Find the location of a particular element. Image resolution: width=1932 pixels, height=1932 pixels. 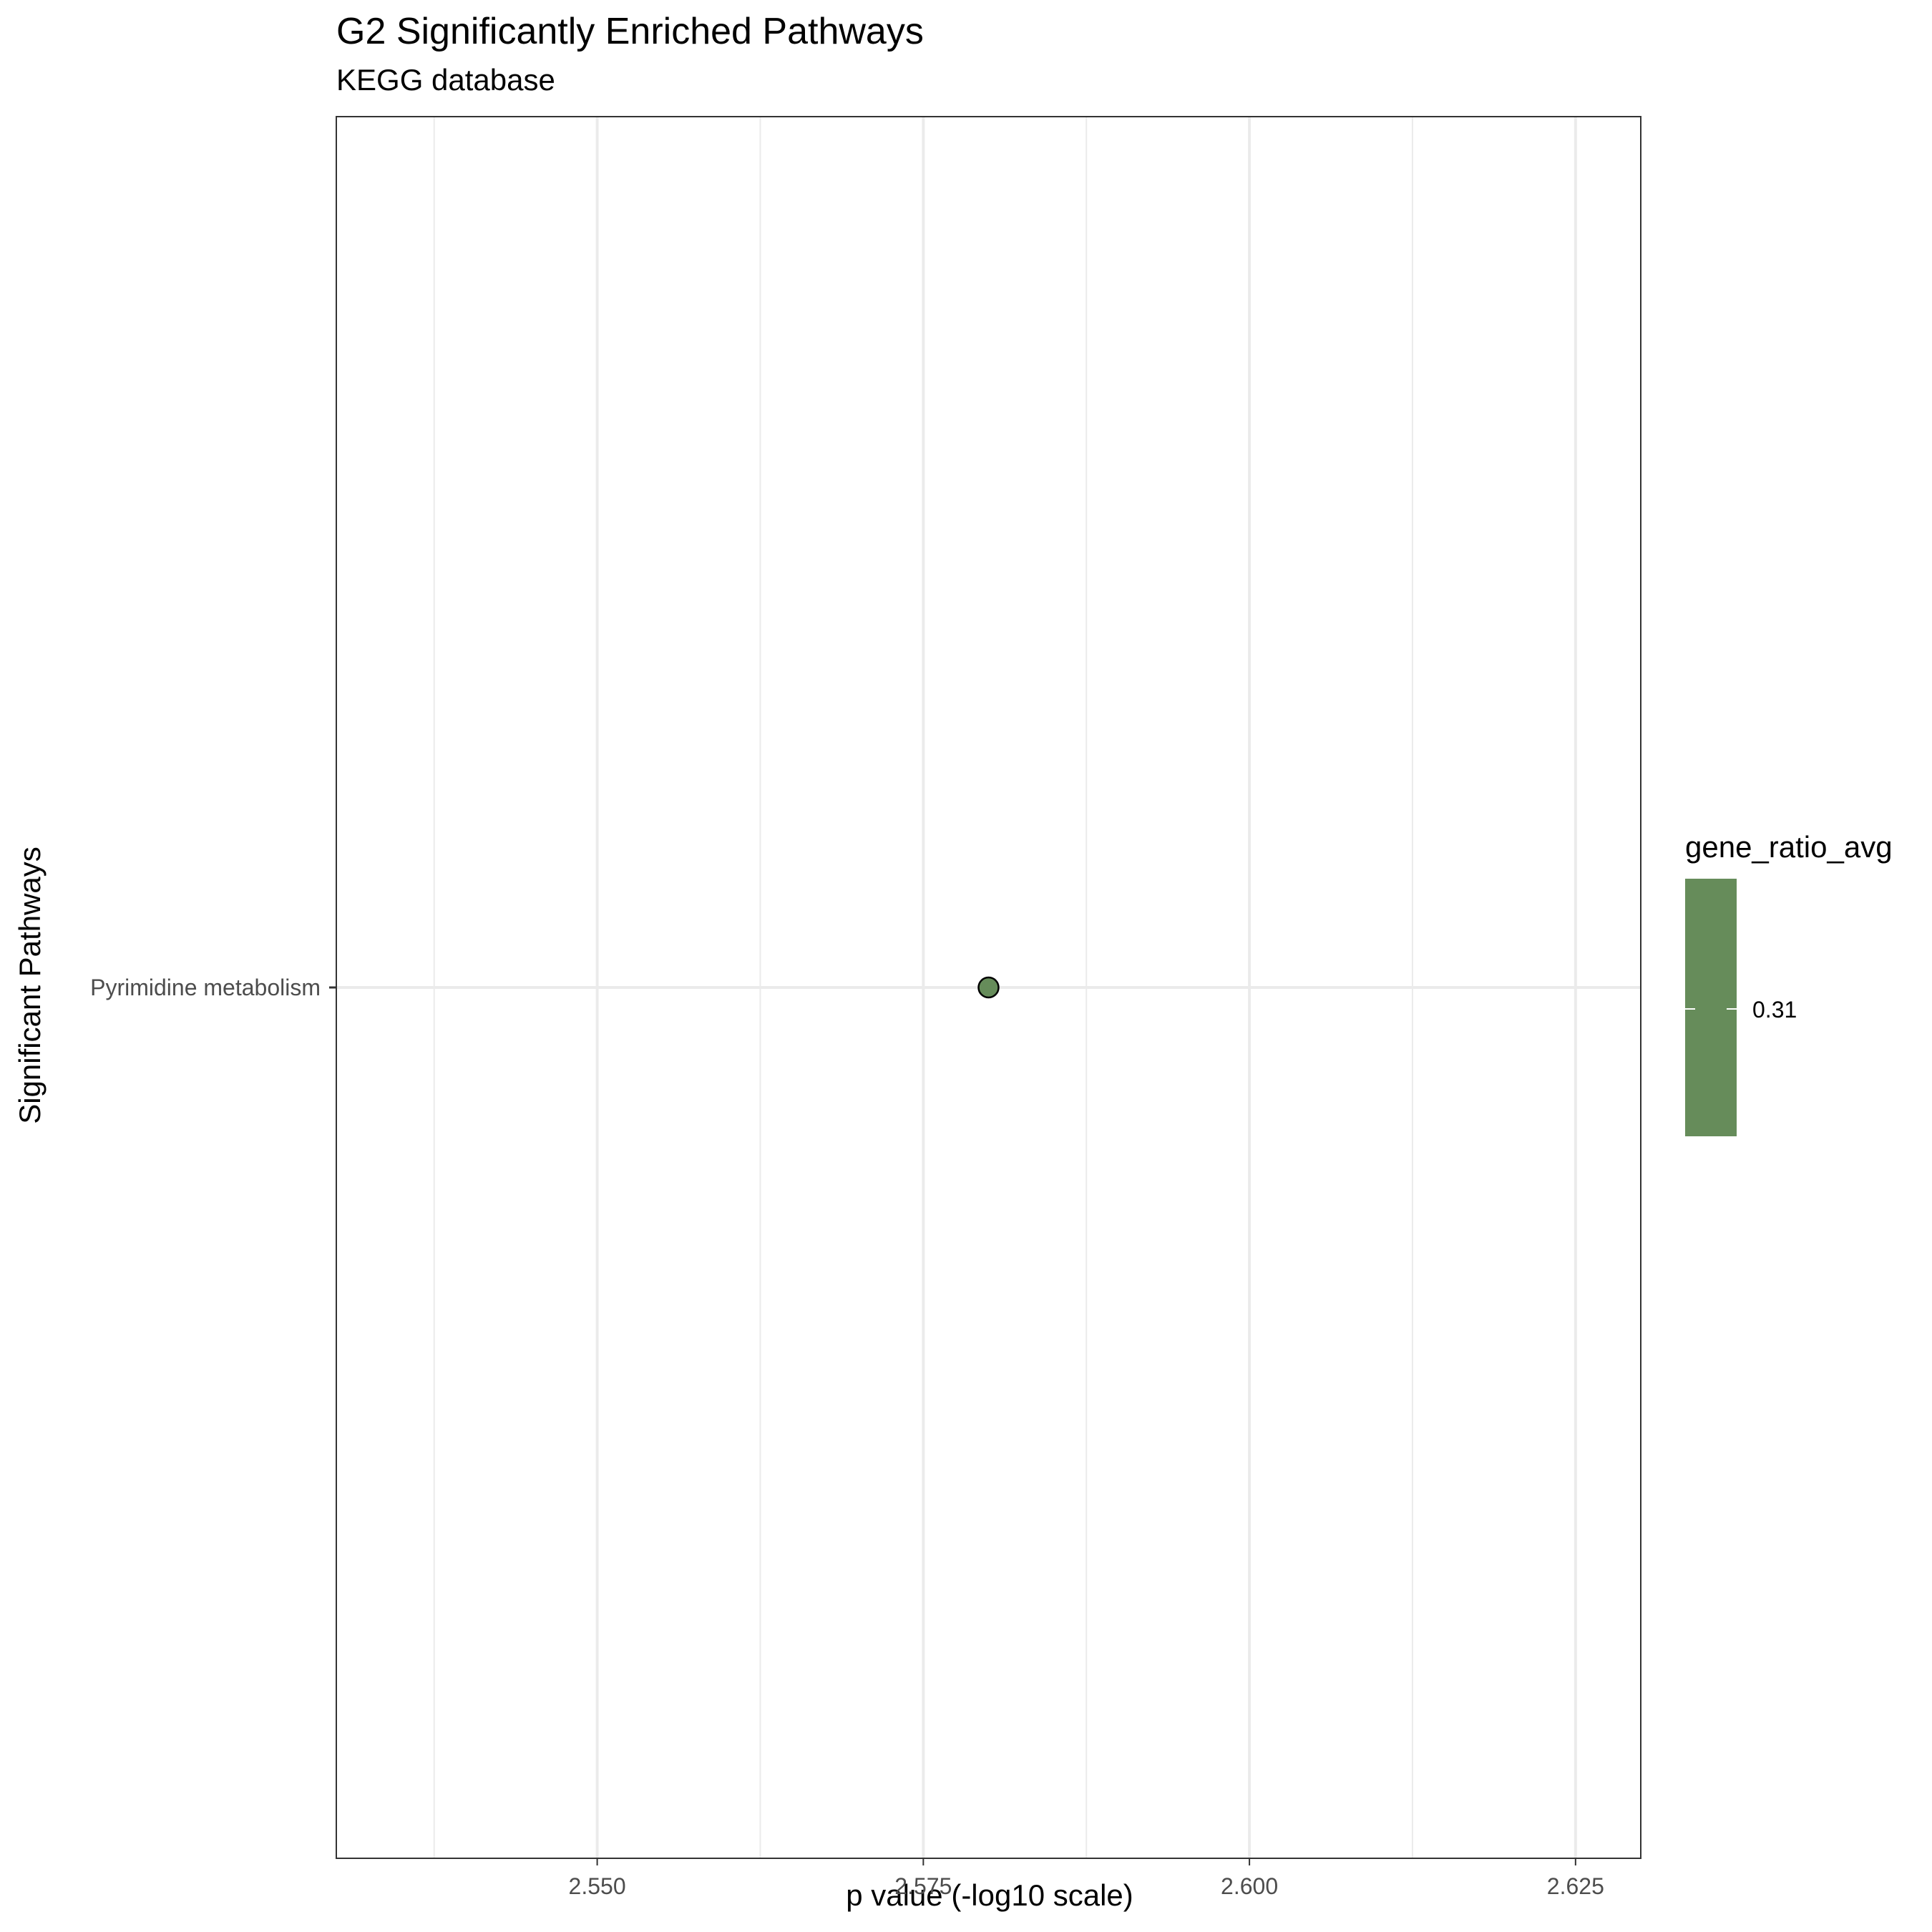

x-tick-label: 2.550 is located at coordinates (597, 1886).